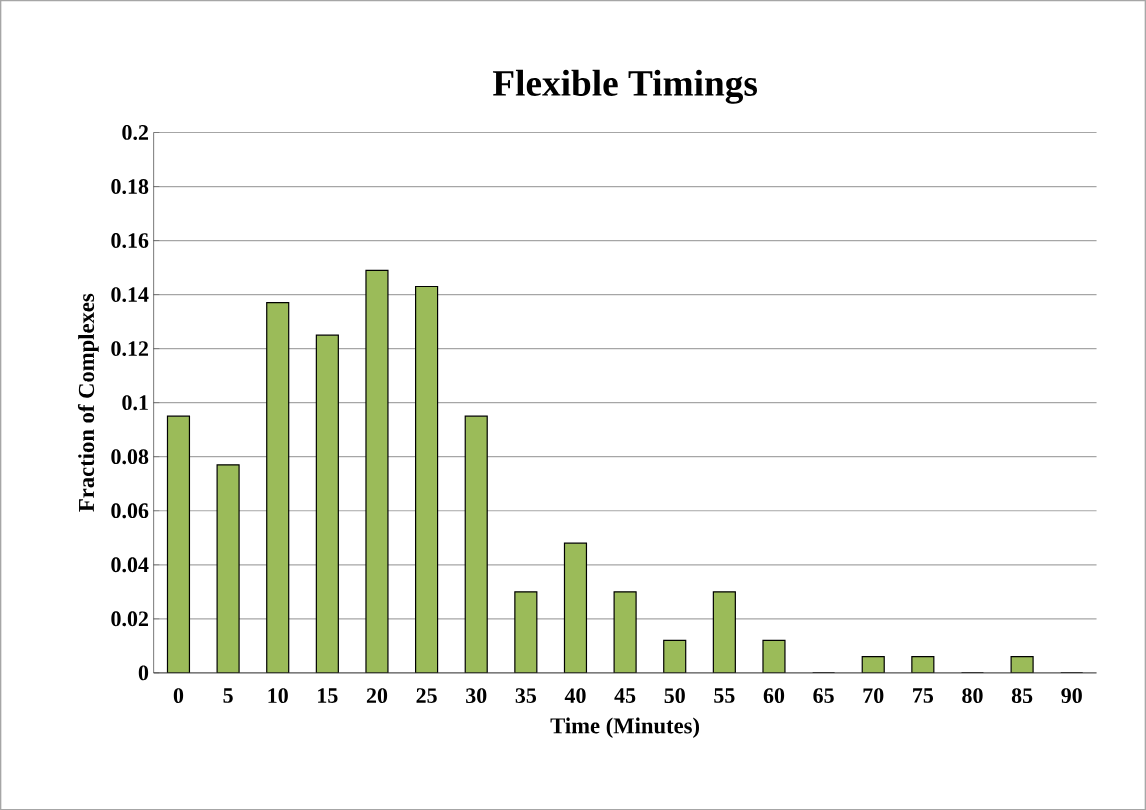 The image size is (1146, 810). Describe the element at coordinates (130, 456) in the screenshot. I see `y-tick-label: 0.08` at that location.